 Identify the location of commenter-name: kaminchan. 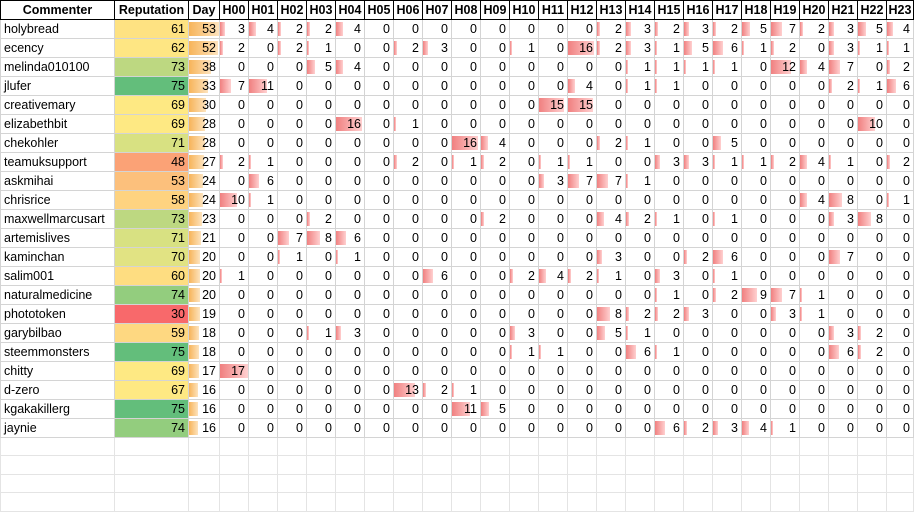
(57, 257).